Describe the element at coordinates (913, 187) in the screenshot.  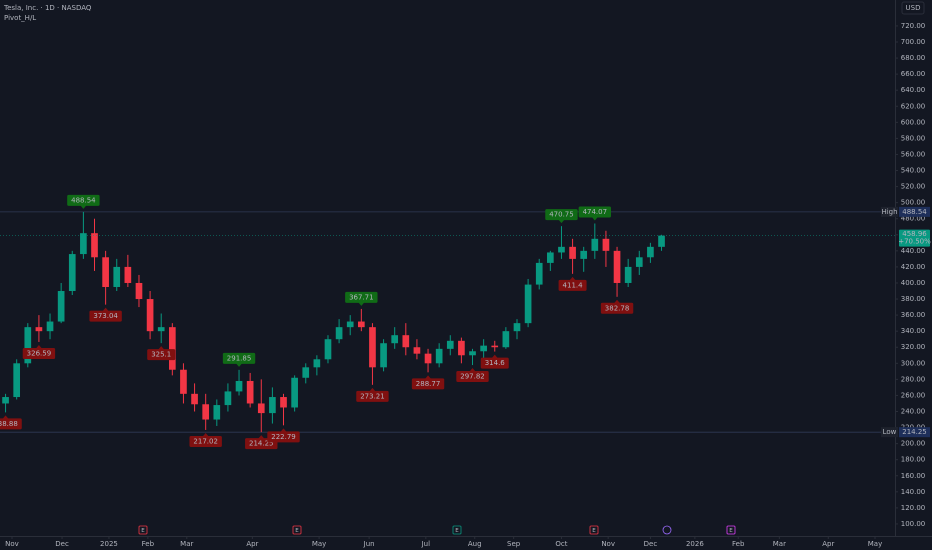
I see `y-tick-label: 520.00` at that location.